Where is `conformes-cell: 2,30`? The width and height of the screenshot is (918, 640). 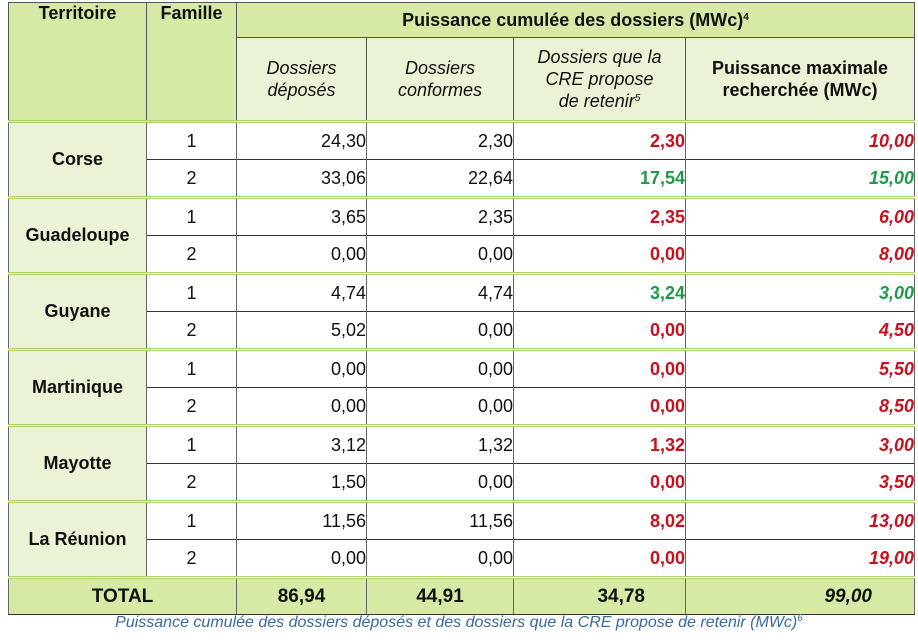 conformes-cell: 2,30 is located at coordinates (440, 140).